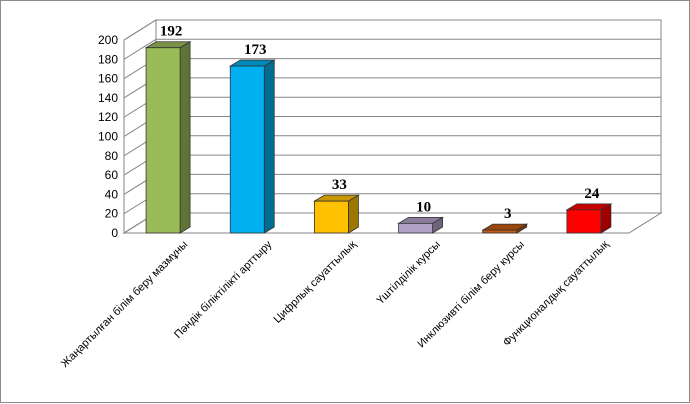 The width and height of the screenshot is (690, 404). What do you see at coordinates (508, 214) in the screenshot?
I see `data-label: 3` at bounding box center [508, 214].